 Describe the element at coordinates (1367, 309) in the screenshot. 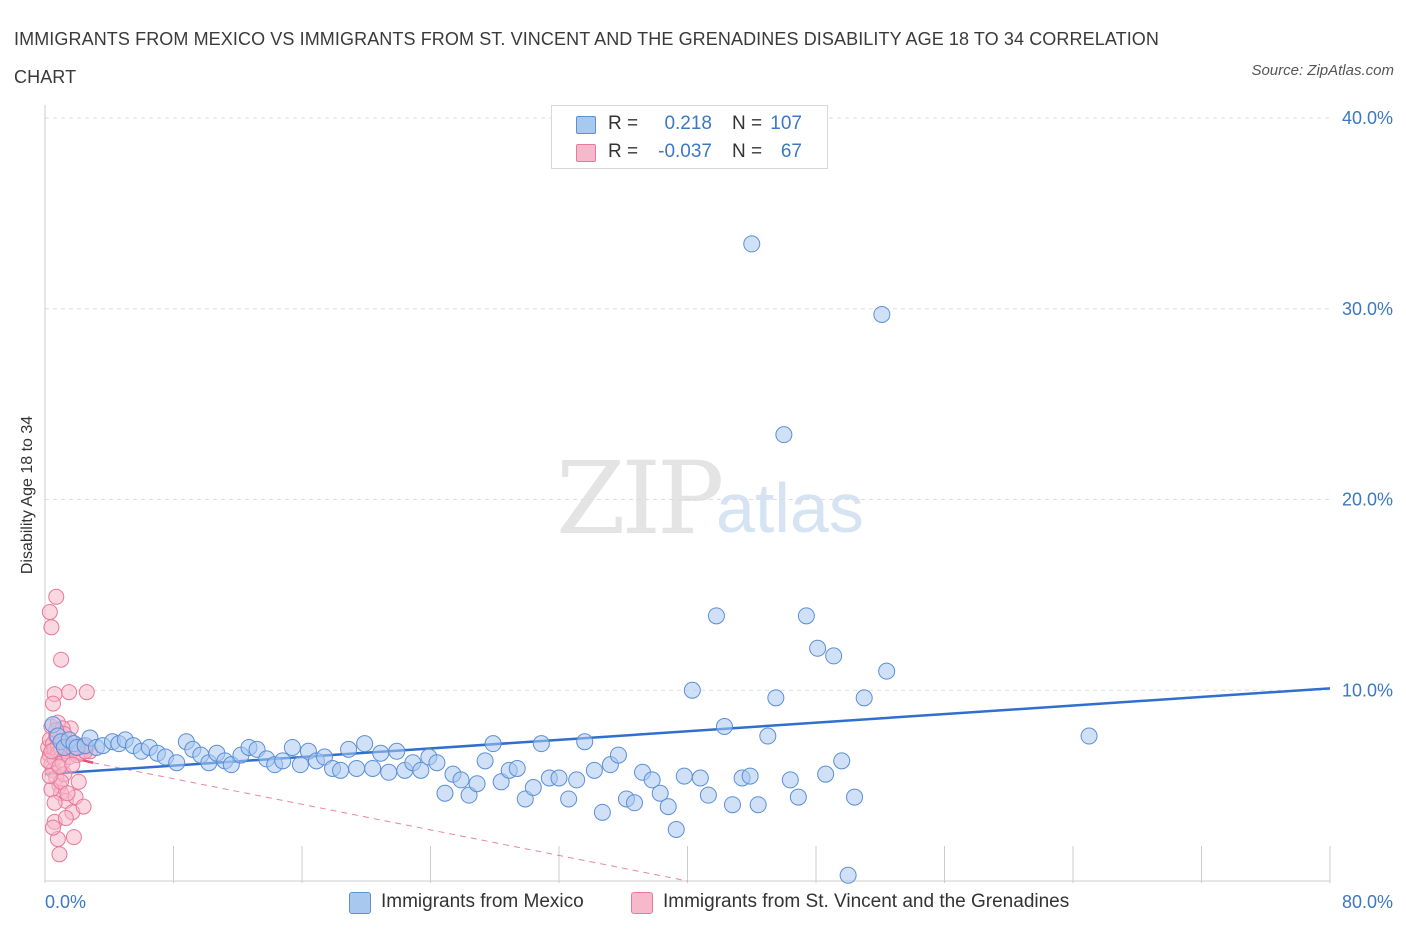

I see `y-tick-label: 30.0%` at that location.